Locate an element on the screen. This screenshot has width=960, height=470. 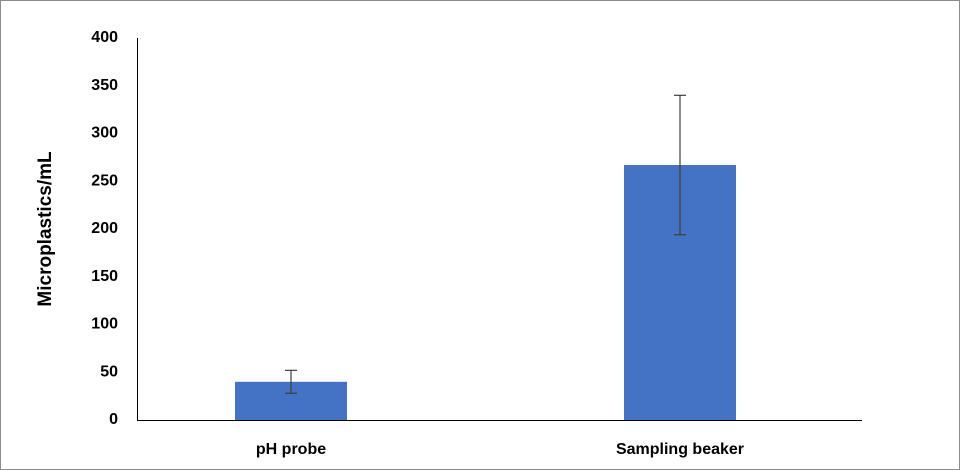
y-tick-label: 200 is located at coordinates (104, 228).